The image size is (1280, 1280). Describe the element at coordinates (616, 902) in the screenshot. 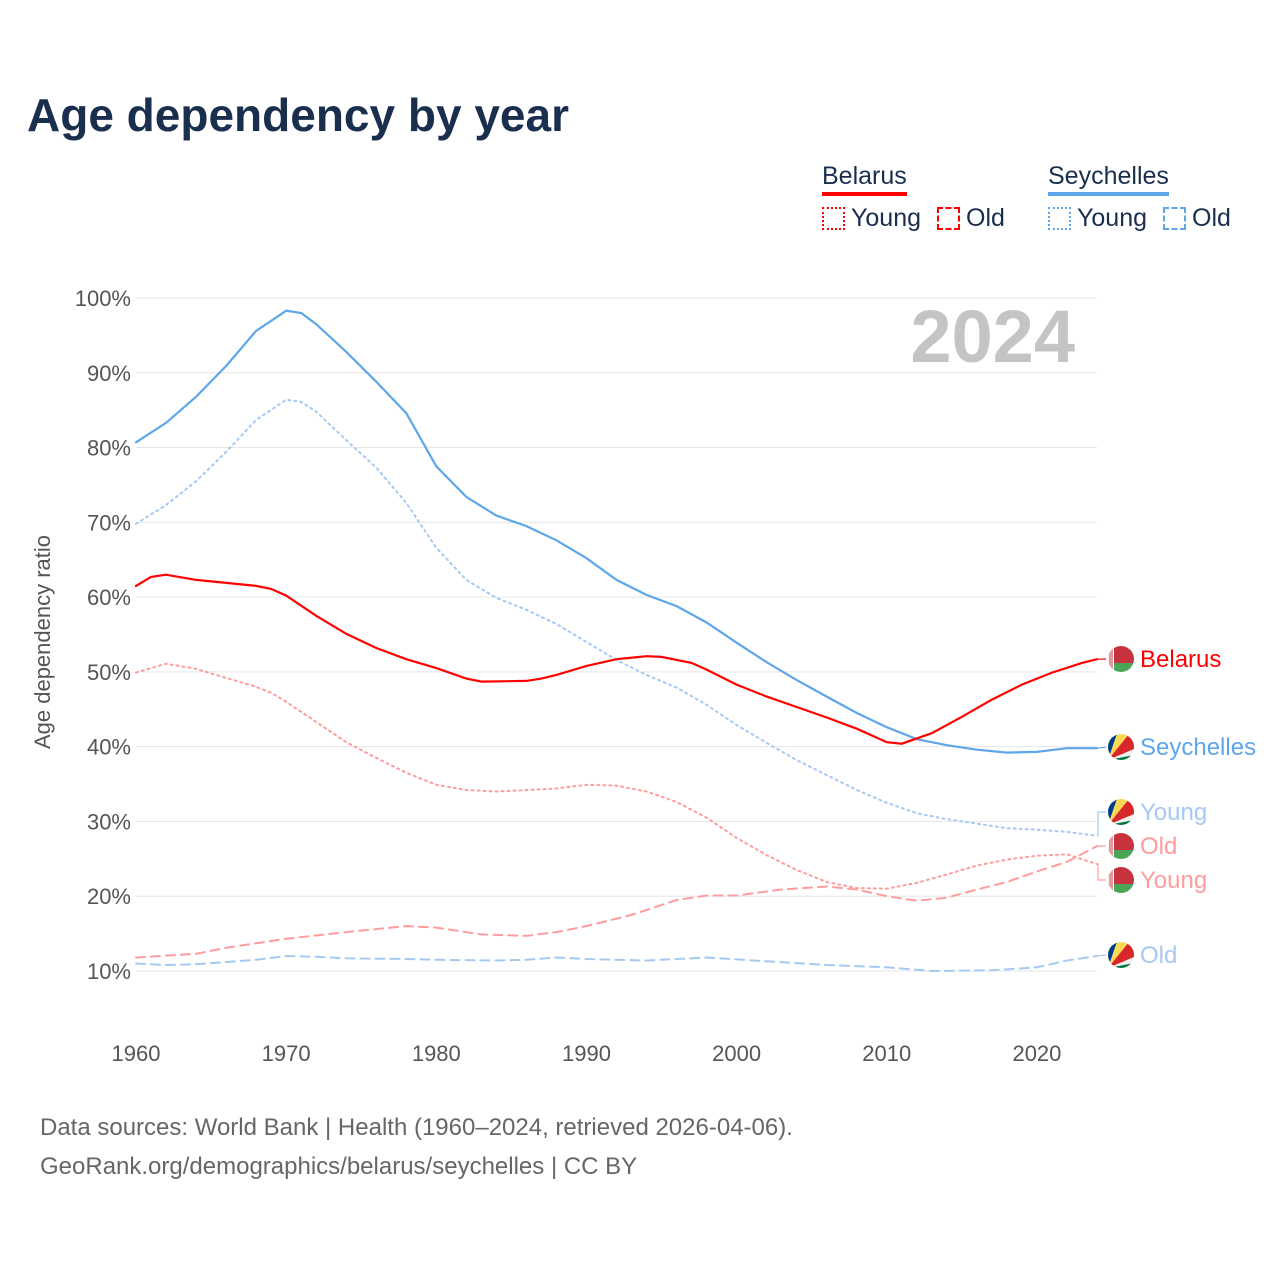

I see `series-line-belarus-old` at that location.